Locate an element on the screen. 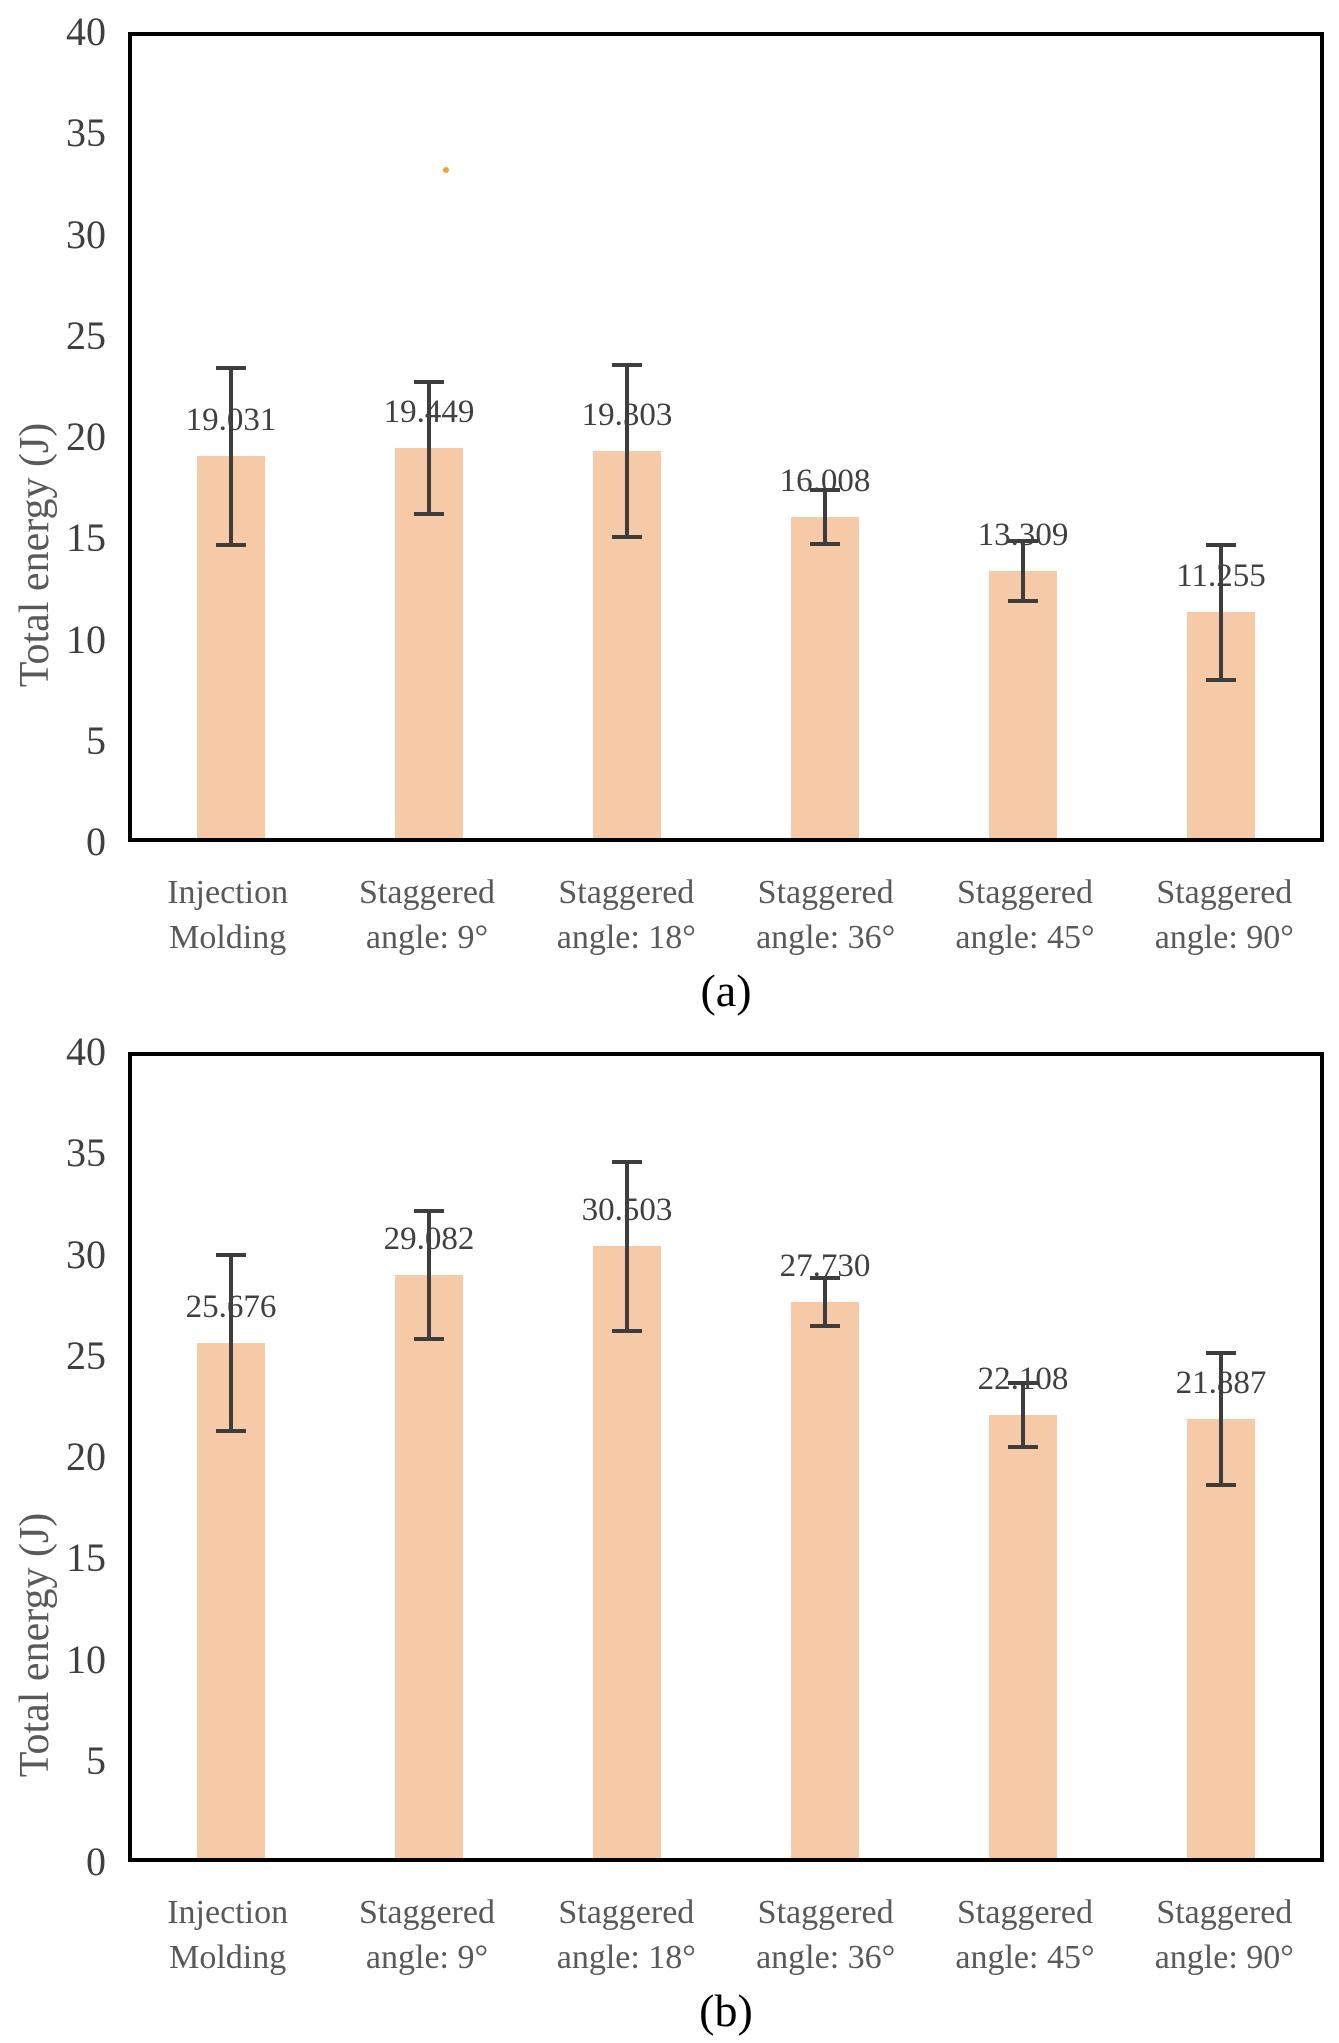 This screenshot has width=1339, height=2043. bar-slot: 29.082 is located at coordinates (429, 1457).